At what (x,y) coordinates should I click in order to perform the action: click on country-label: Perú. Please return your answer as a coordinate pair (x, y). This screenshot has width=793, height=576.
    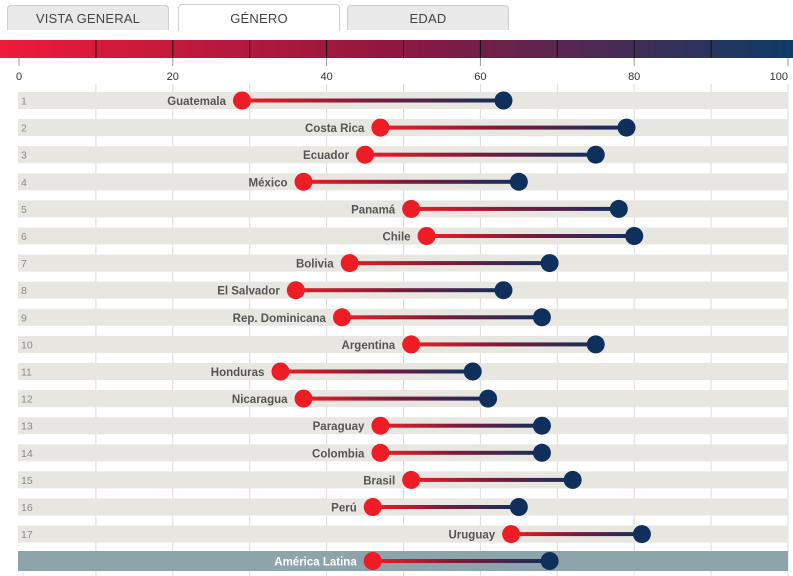
    Looking at the image, I should click on (344, 509).